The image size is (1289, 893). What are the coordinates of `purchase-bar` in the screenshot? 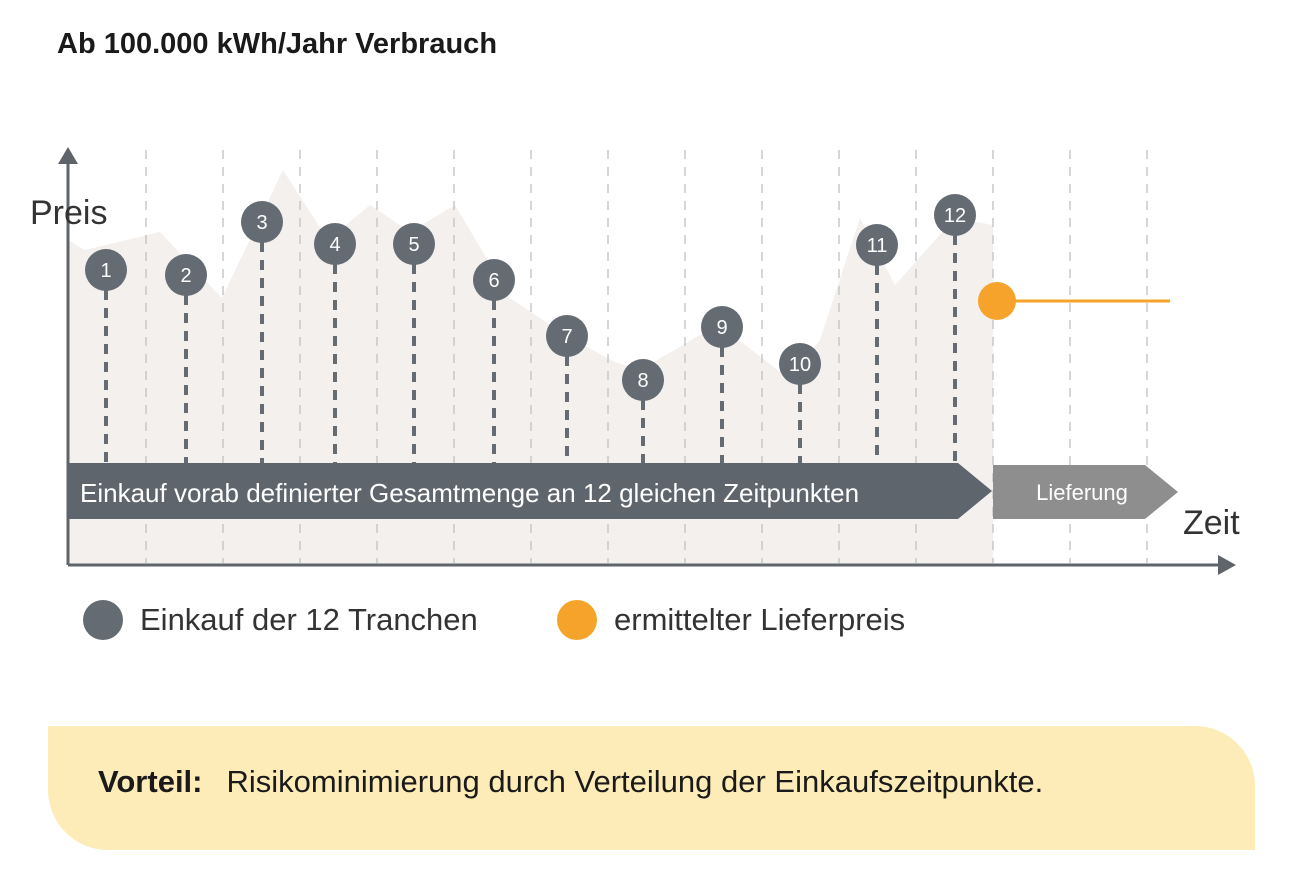 It's located at (530, 491).